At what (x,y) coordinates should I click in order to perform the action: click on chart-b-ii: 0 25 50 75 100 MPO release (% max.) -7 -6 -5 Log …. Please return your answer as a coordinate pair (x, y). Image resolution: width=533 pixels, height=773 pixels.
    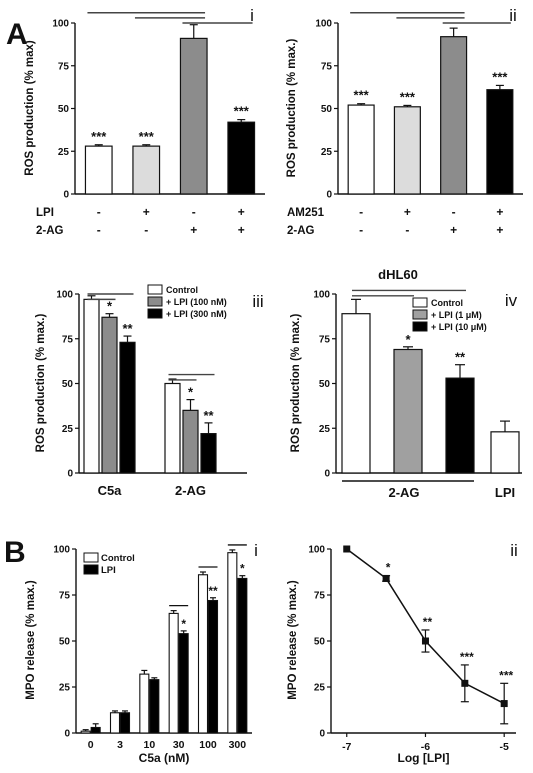
    Looking at the image, I should click on (402, 653).